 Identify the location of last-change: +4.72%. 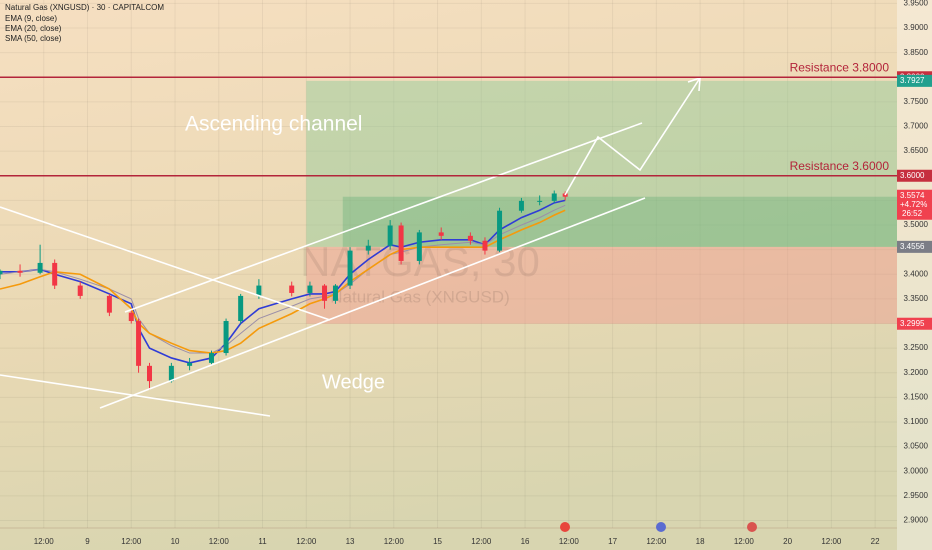
(913, 204).